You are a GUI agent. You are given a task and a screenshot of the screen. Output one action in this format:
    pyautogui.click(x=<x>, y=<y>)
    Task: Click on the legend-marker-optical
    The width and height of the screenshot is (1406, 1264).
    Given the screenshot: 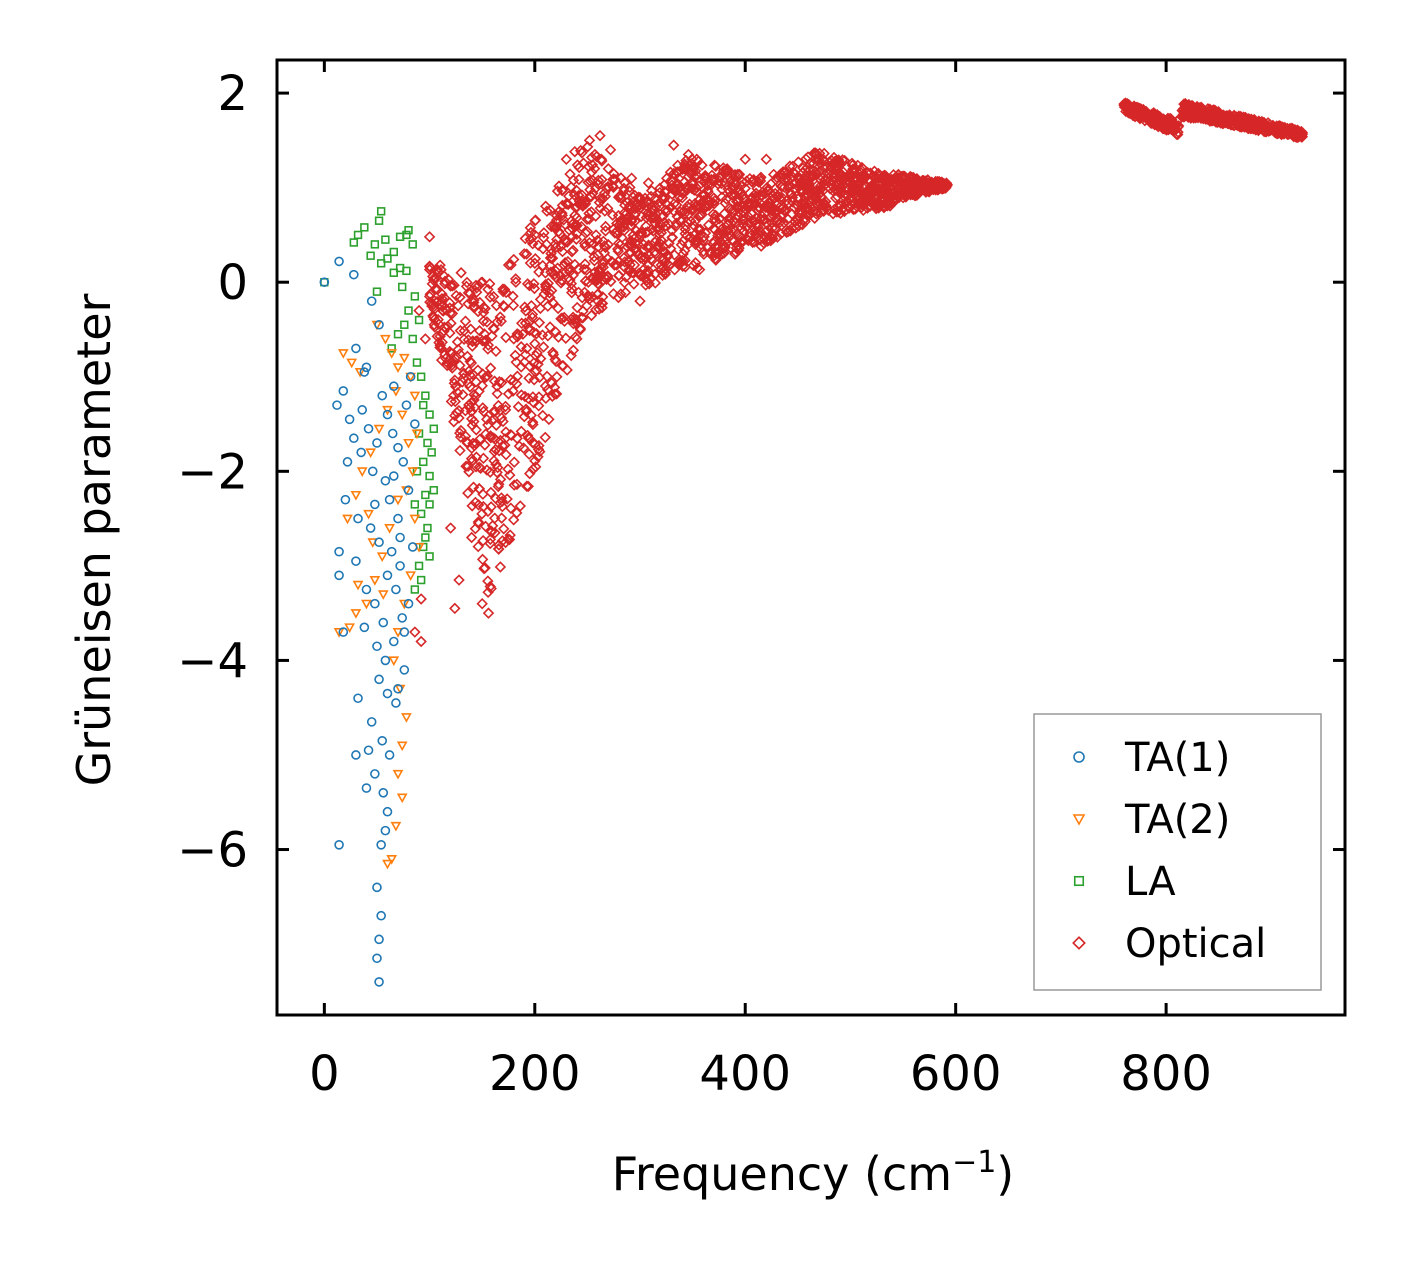 What is the action you would take?
    pyautogui.click(x=1079, y=943)
    